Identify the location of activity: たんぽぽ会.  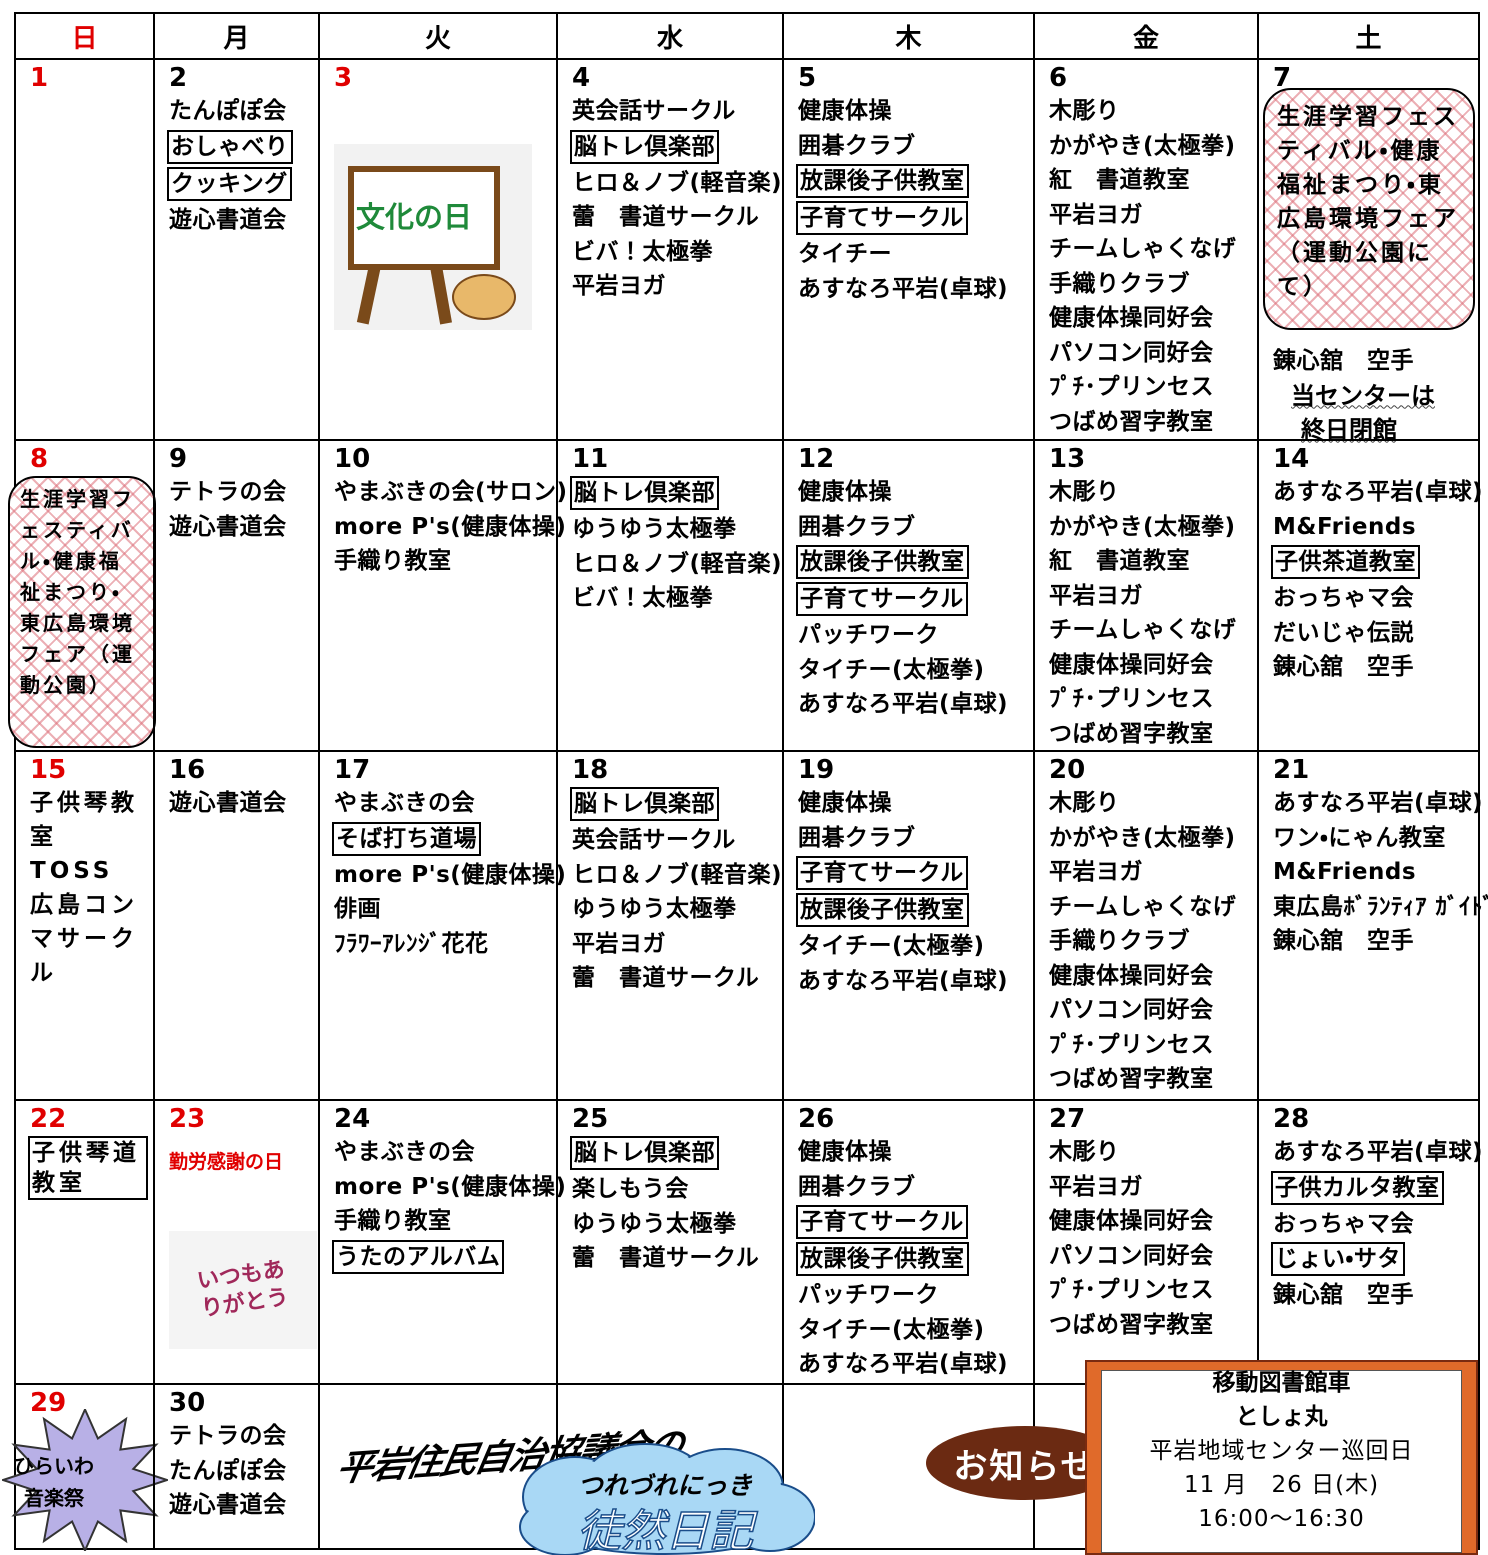
(228, 1470).